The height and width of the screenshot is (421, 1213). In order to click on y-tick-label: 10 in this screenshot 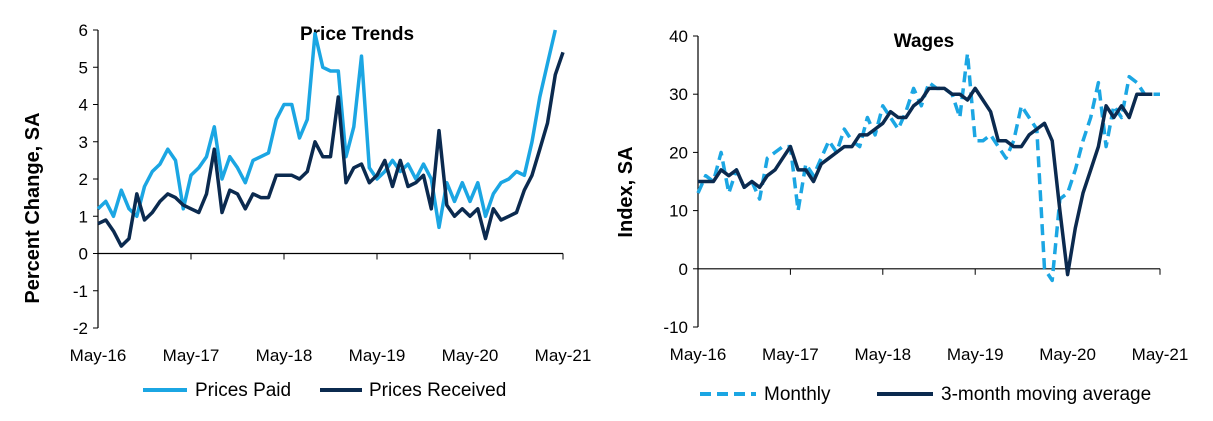, I will do `click(678, 211)`.